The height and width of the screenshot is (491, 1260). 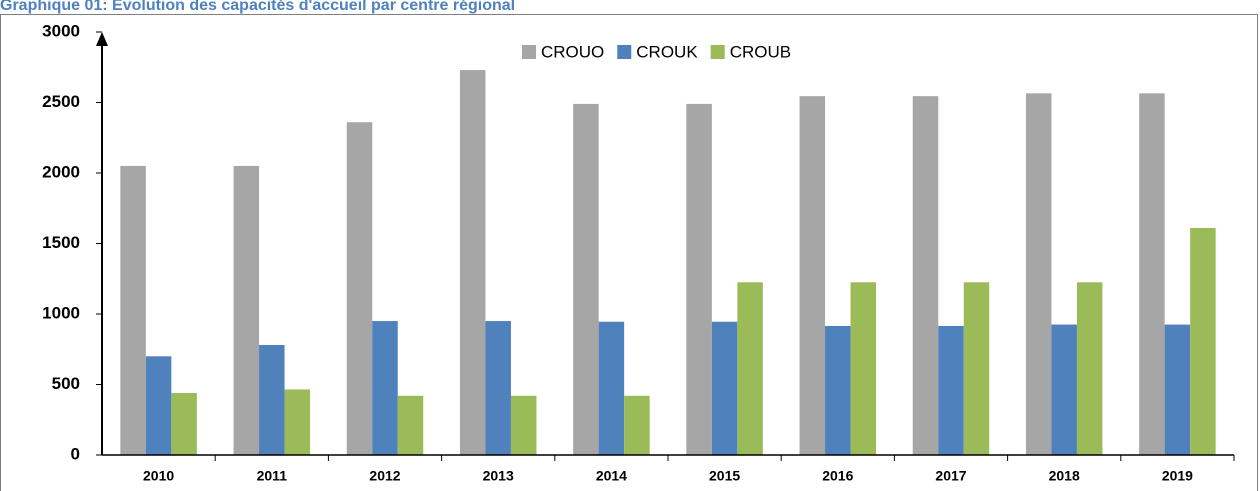 I want to click on y-tick-label: 1500, so click(x=61, y=242).